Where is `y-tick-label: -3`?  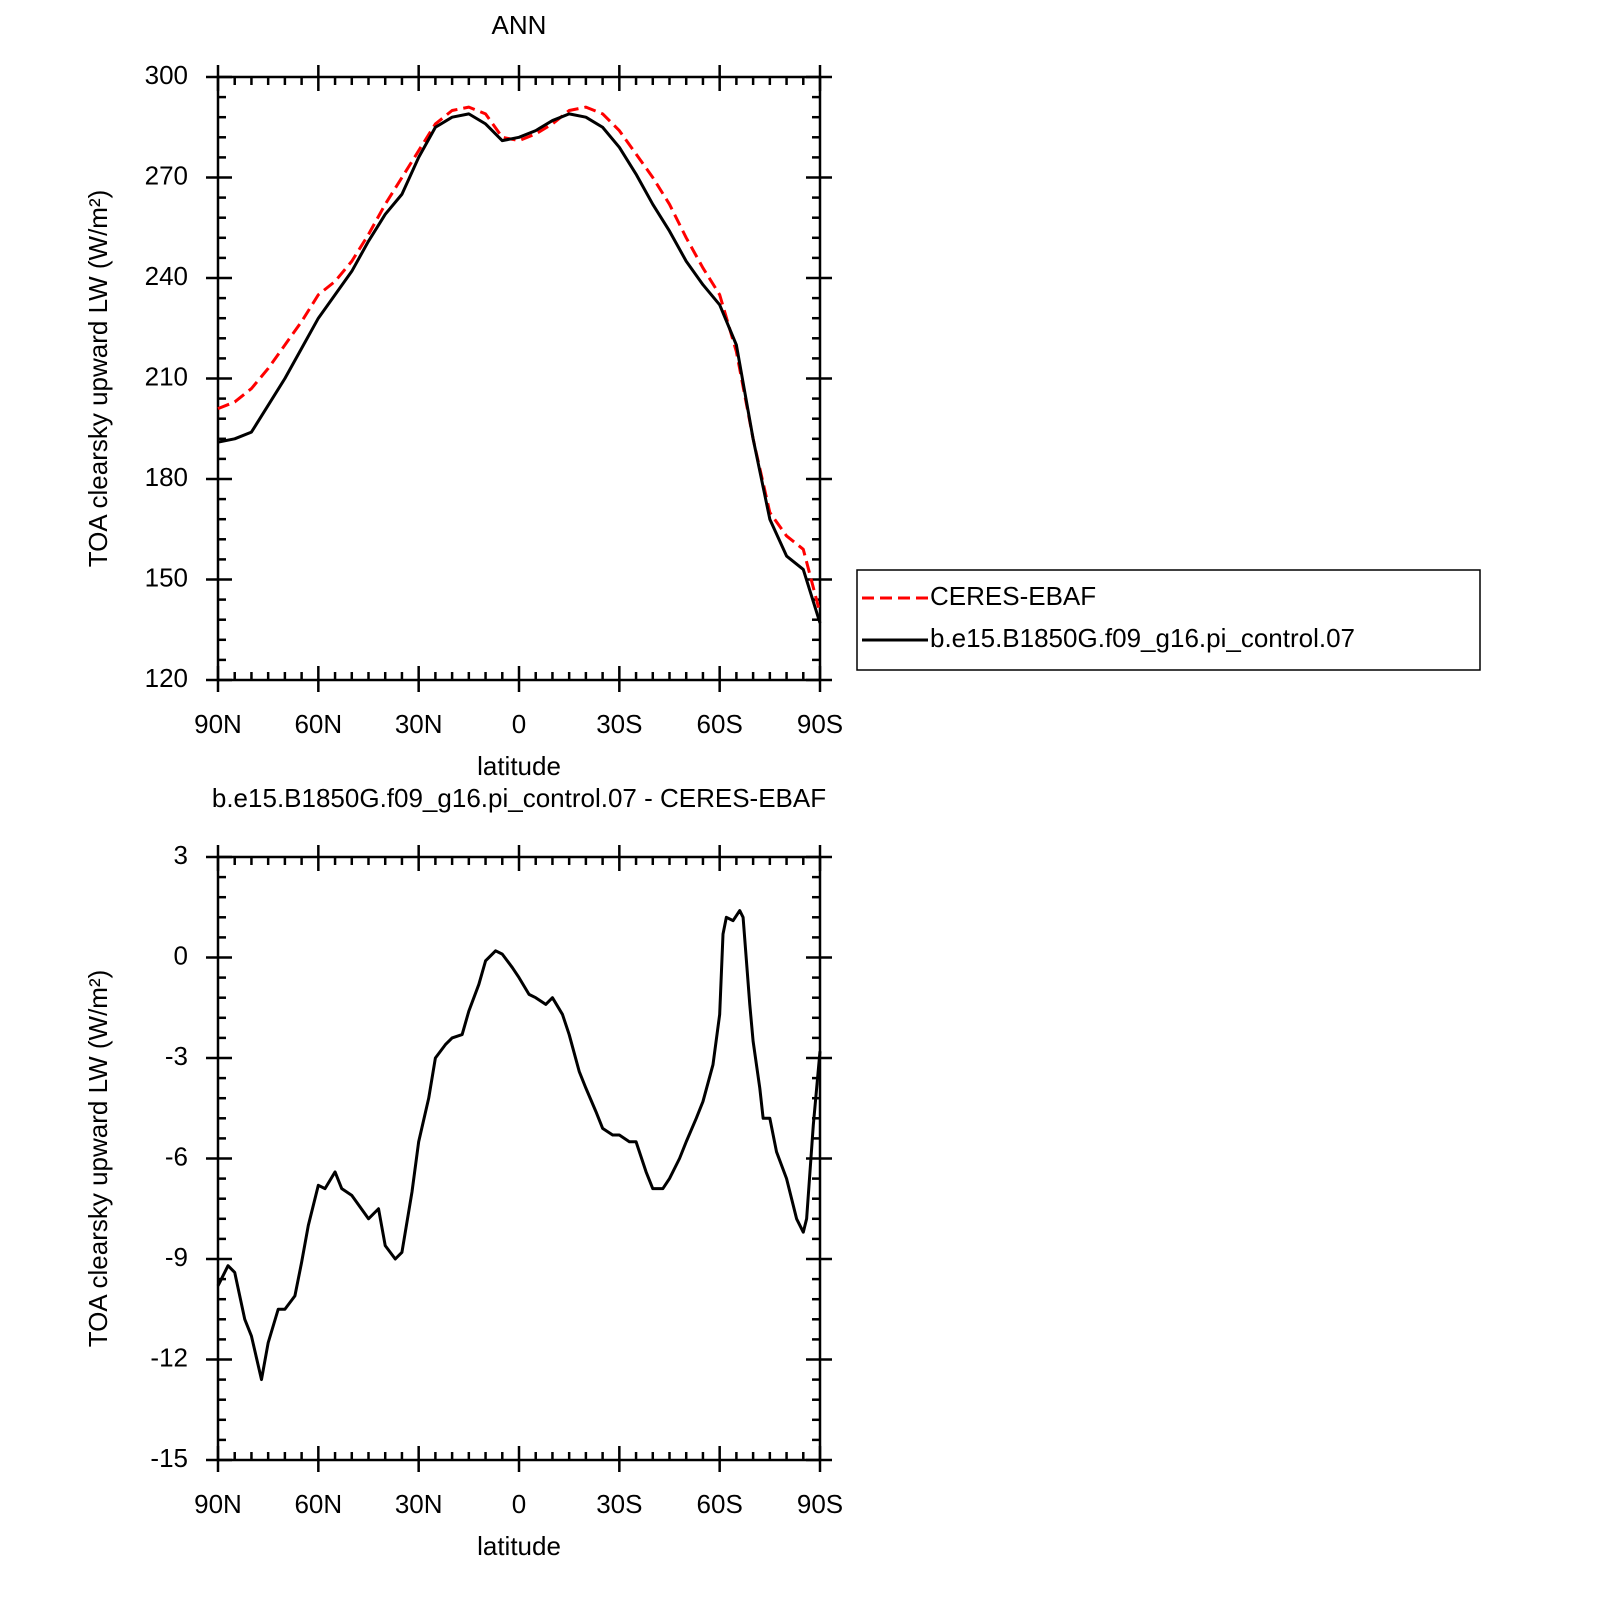 y-tick-label: -3 is located at coordinates (176, 1056).